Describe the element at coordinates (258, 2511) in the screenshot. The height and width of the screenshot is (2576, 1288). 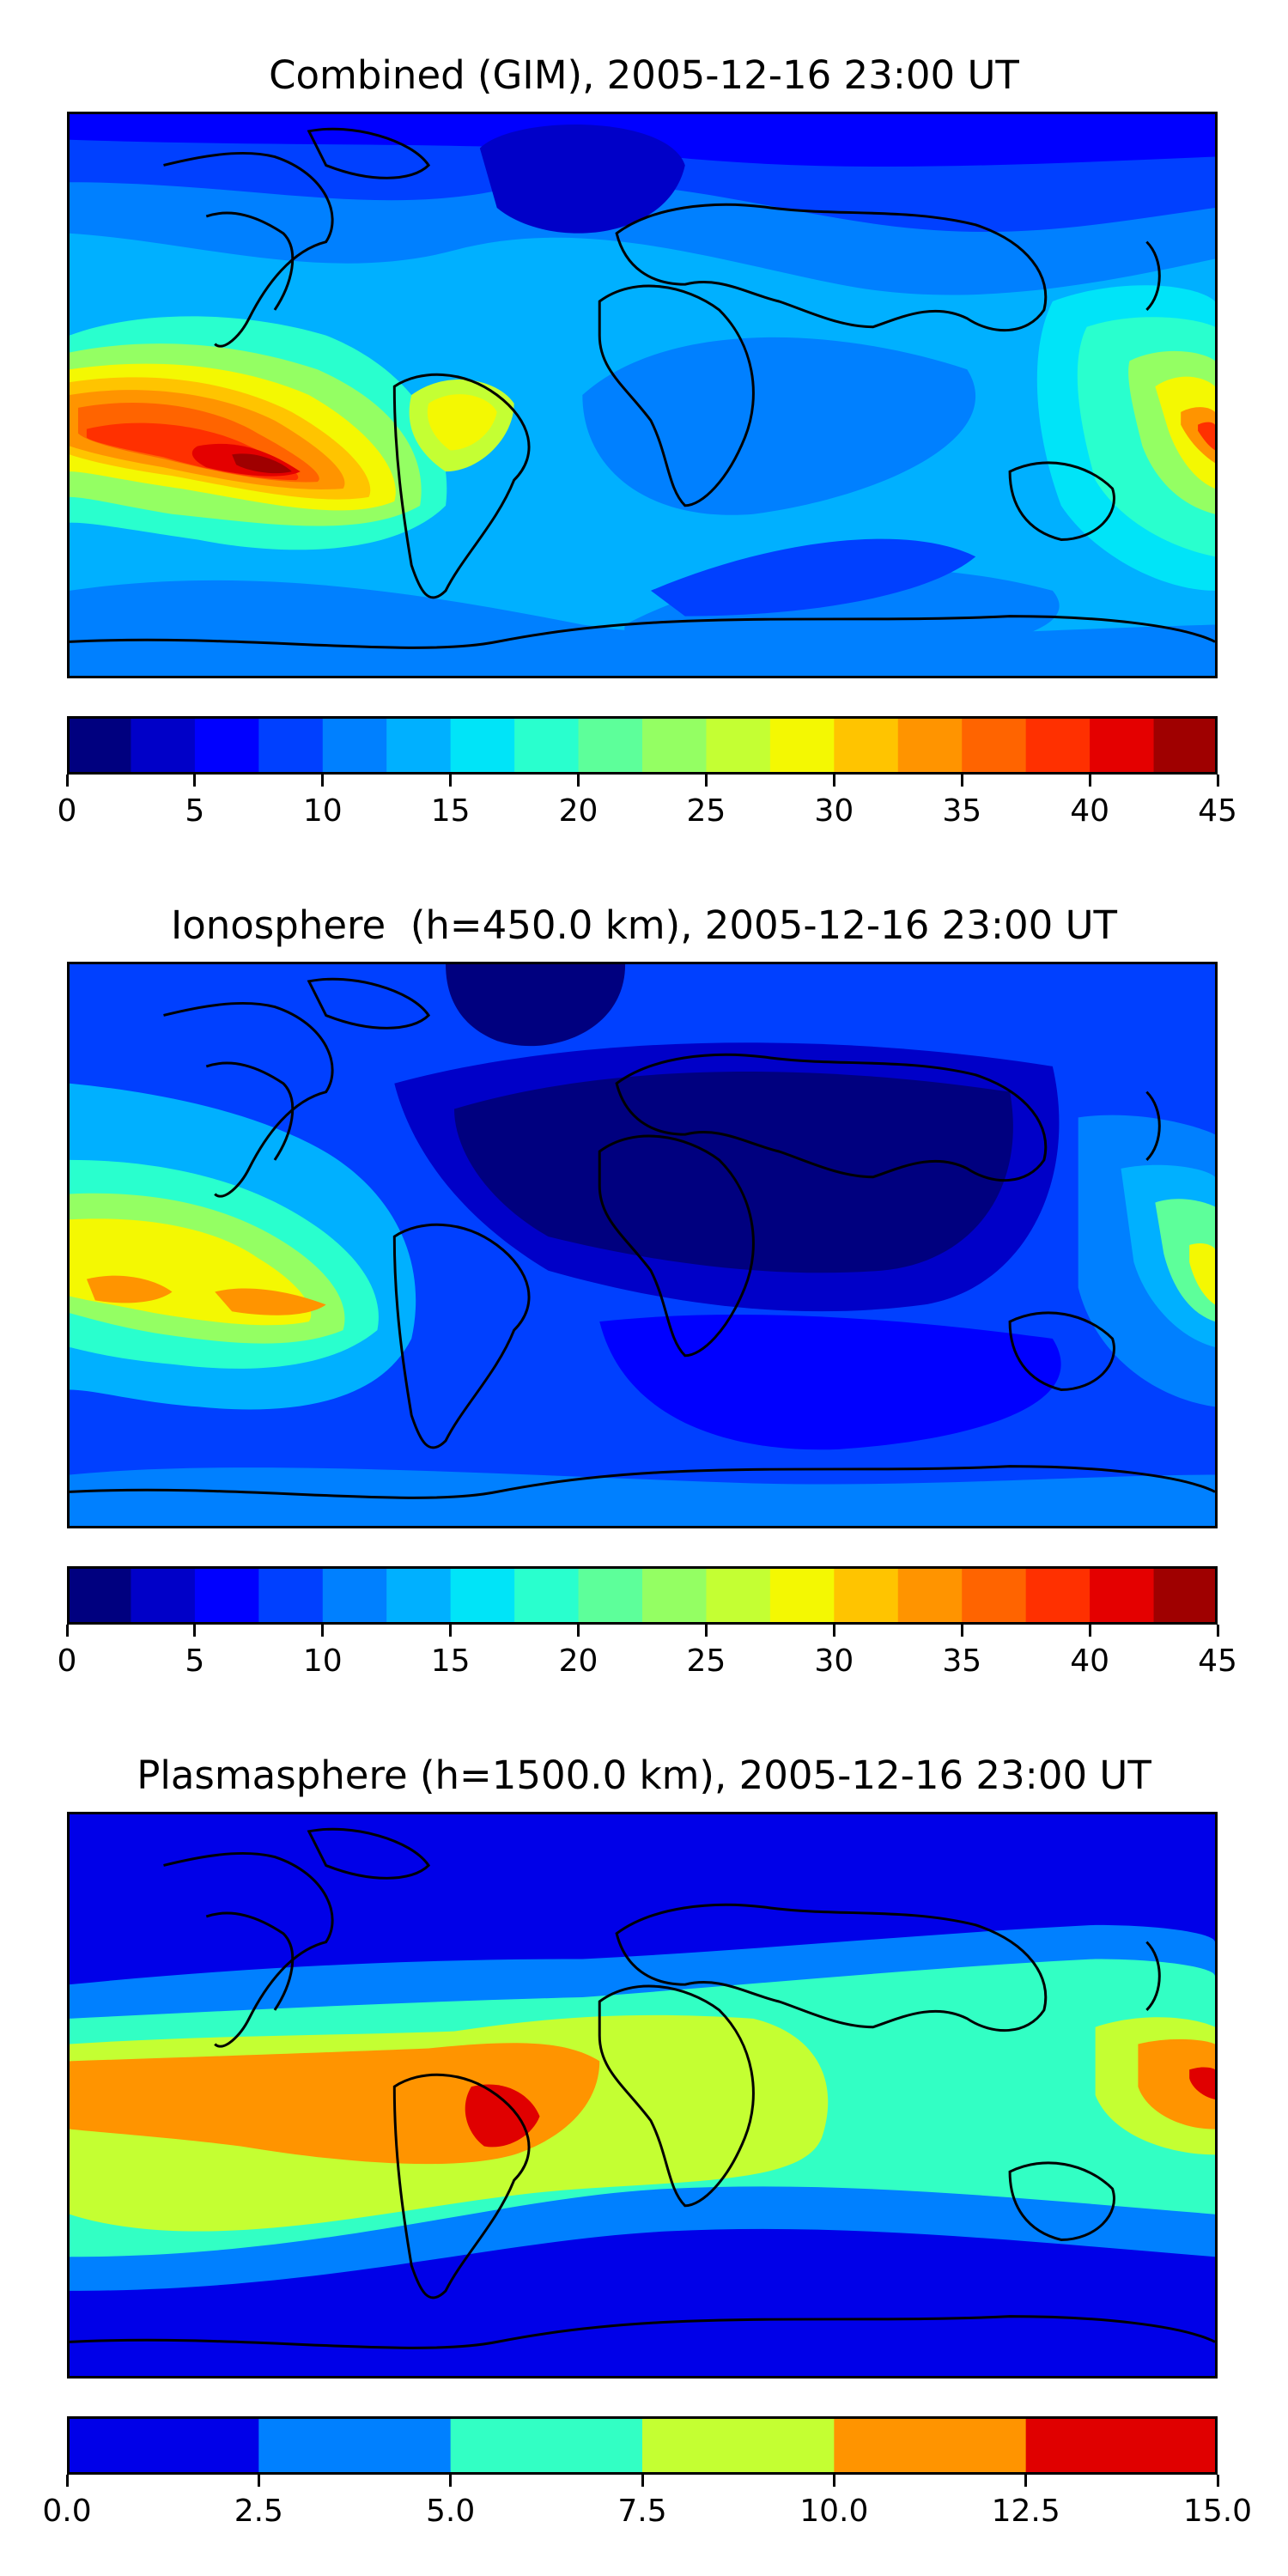
I see `colorbar-tick-label: 2.5` at that location.